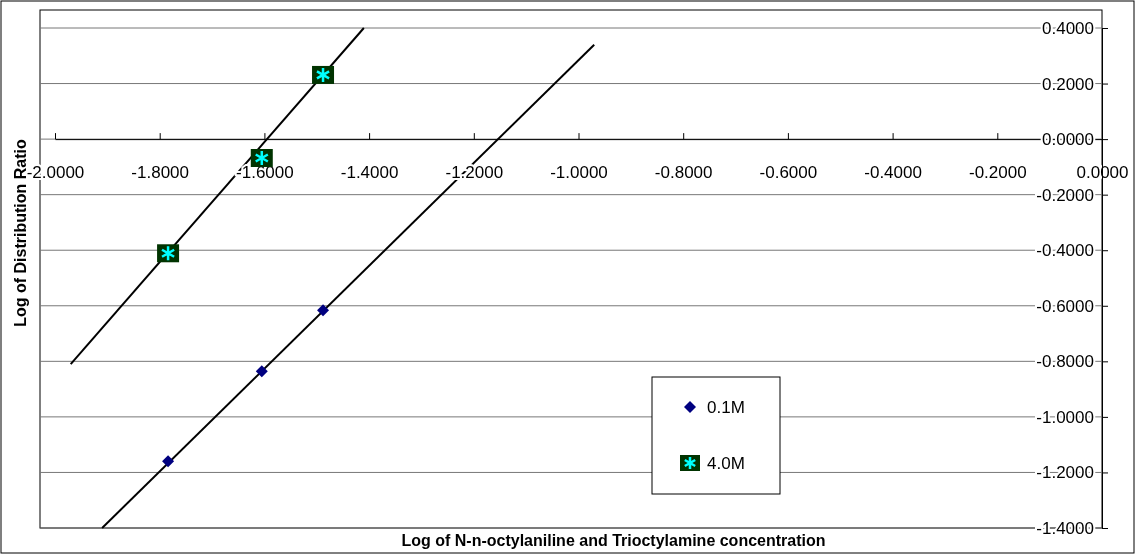 The height and width of the screenshot is (554, 1135). Describe the element at coordinates (55, 173) in the screenshot. I see `x-tick-label: -2.0000` at that location.